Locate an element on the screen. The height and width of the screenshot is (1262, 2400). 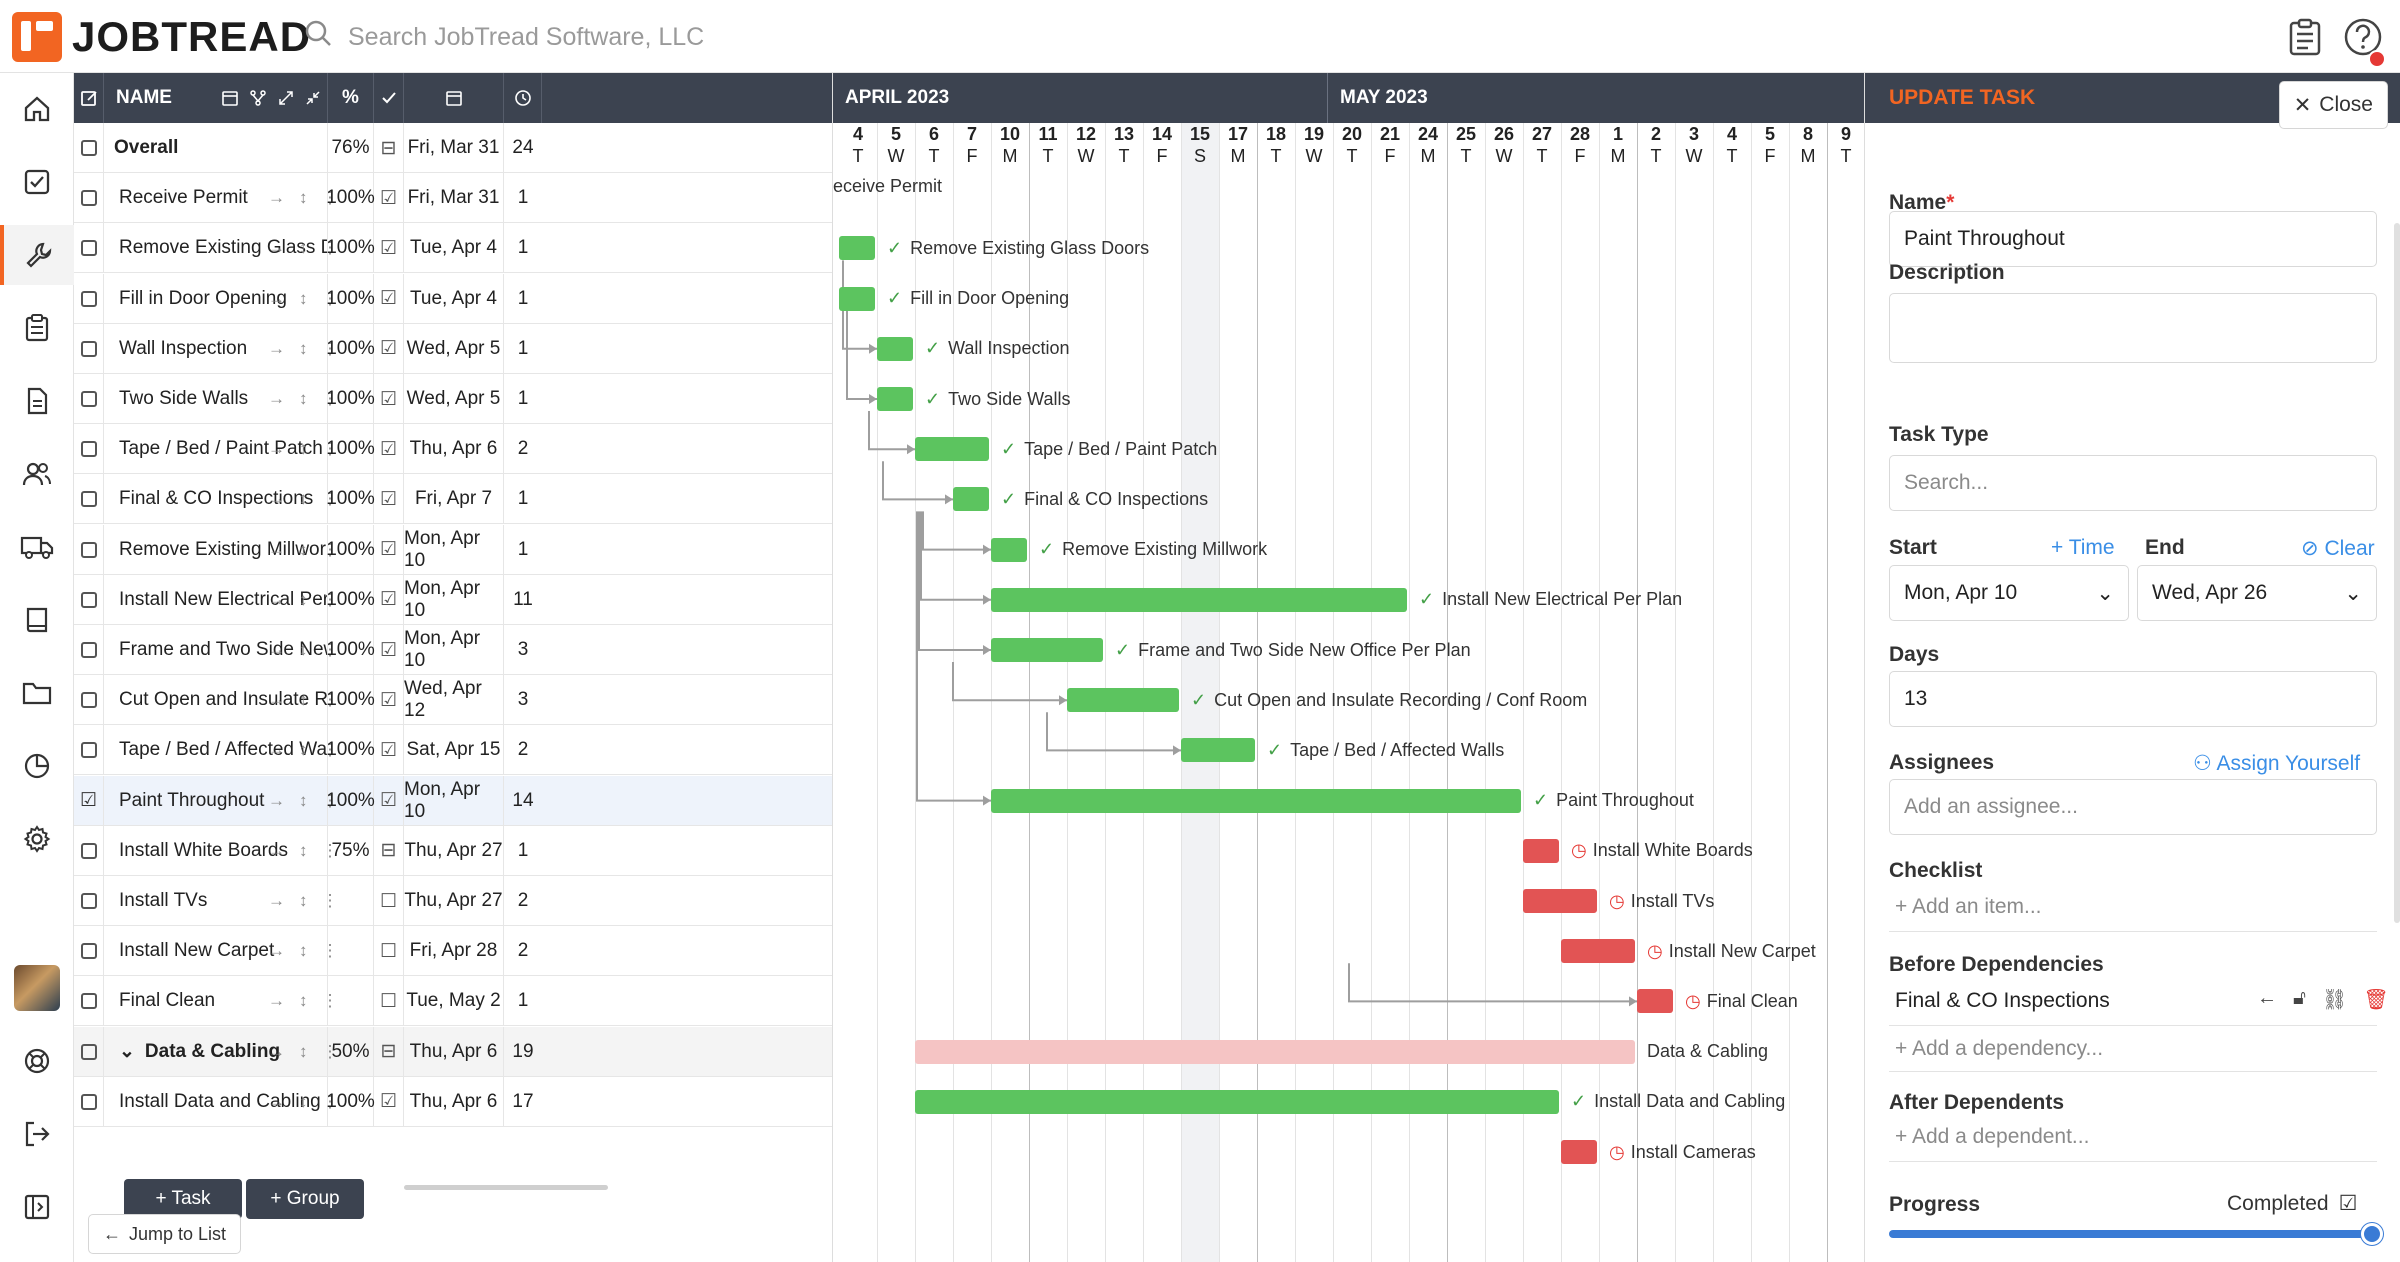
gantt-bar-label: eceive Permit is located at coordinates (888, 185).